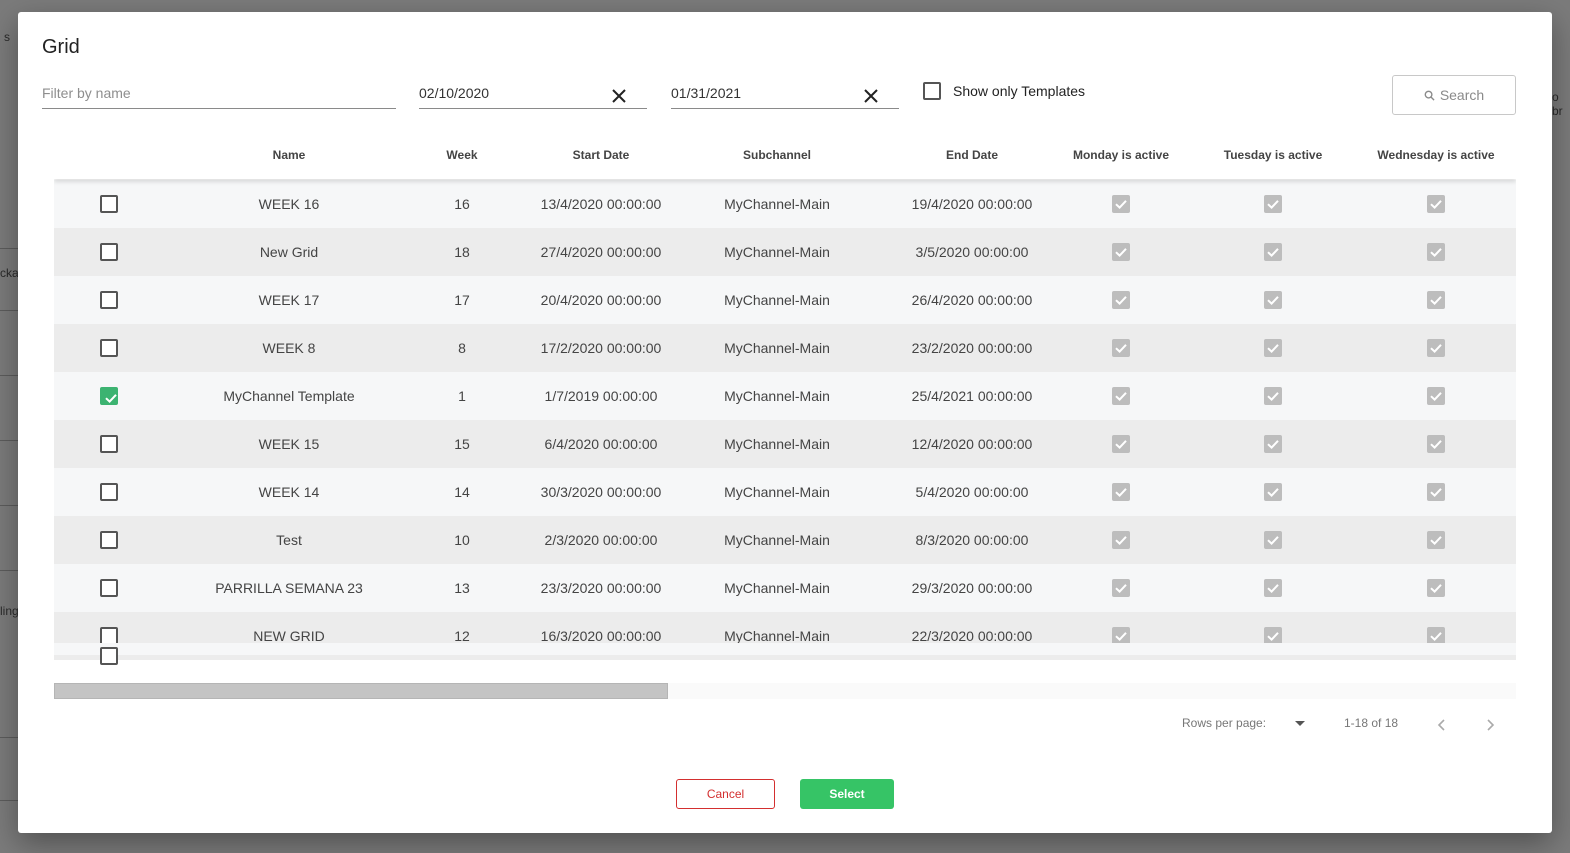 Image resolution: width=1570 pixels, height=853 pixels. I want to click on start-date-field, so click(533, 94).